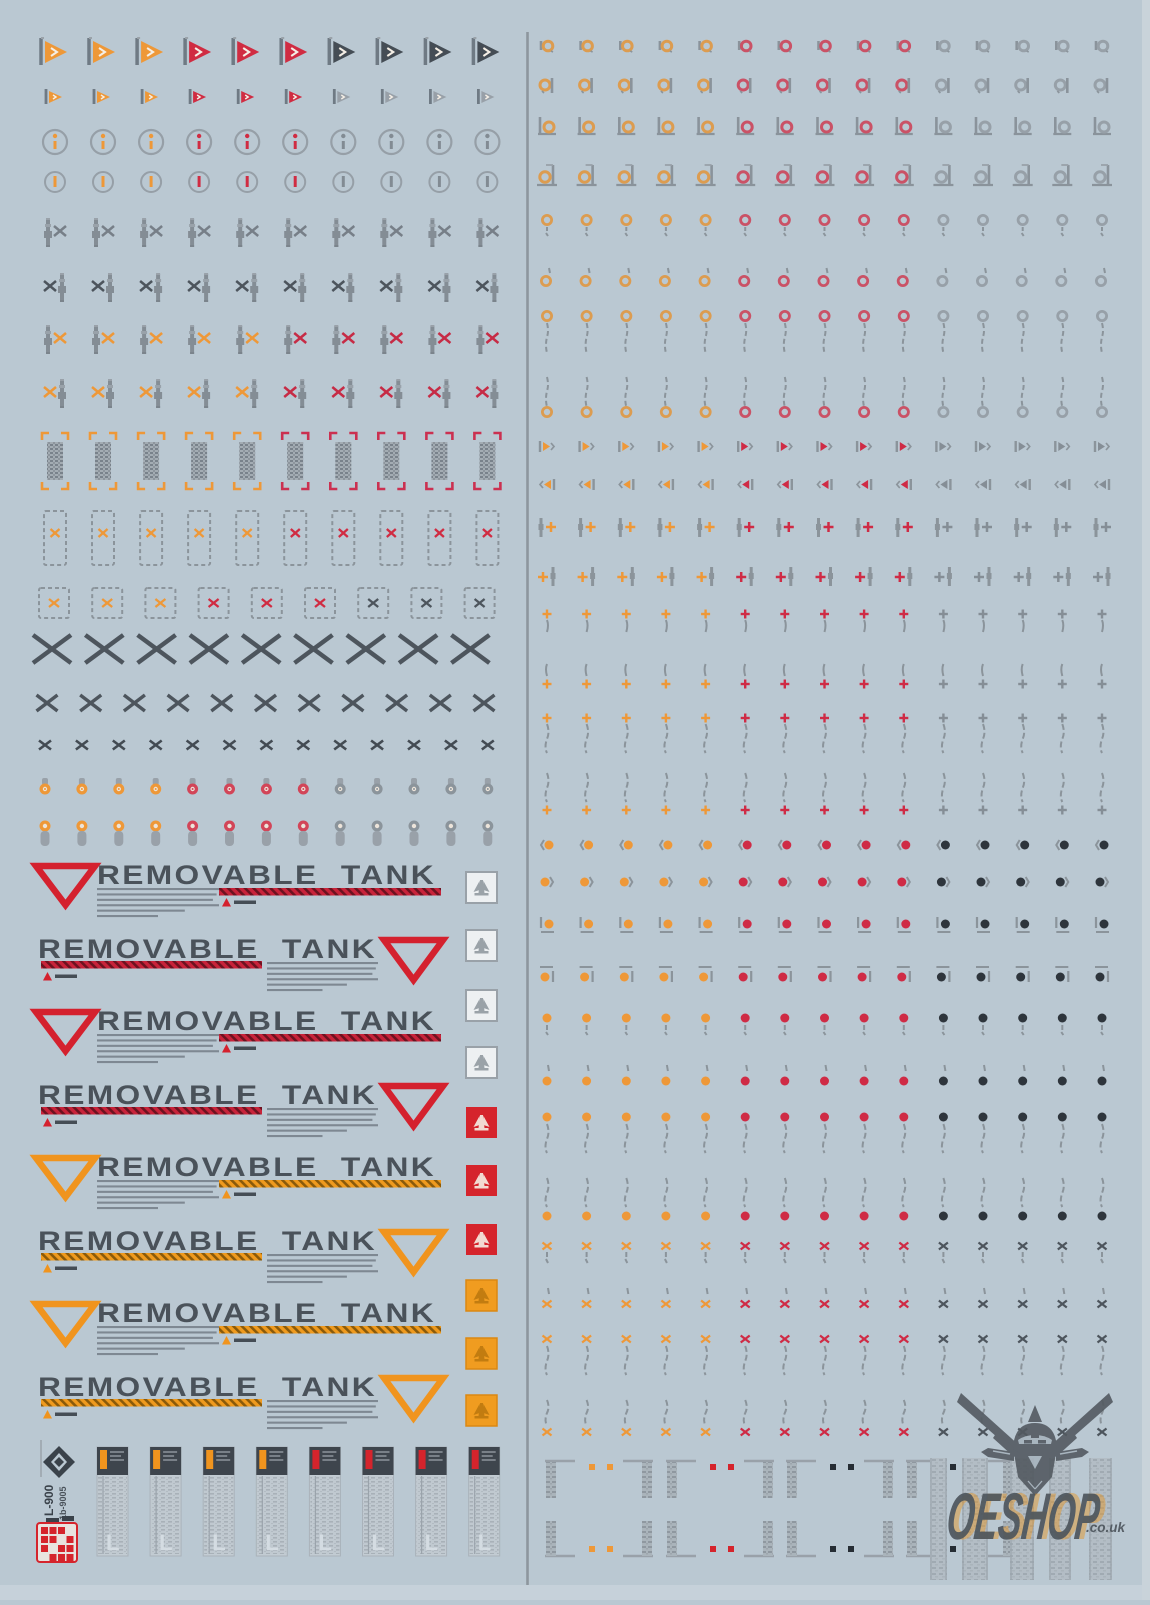 This screenshot has width=1150, height=1605. I want to click on svg-text: 1b-9005, so click(63, 1503).